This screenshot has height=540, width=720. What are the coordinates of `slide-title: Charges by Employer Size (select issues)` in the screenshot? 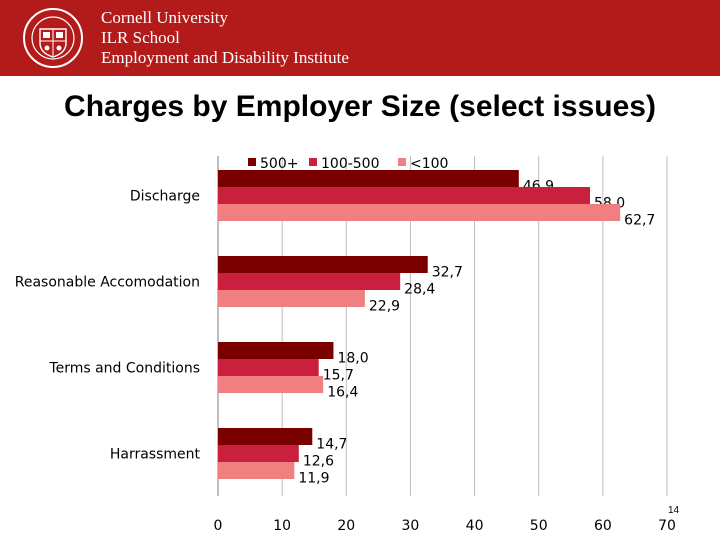 It's located at (360, 106).